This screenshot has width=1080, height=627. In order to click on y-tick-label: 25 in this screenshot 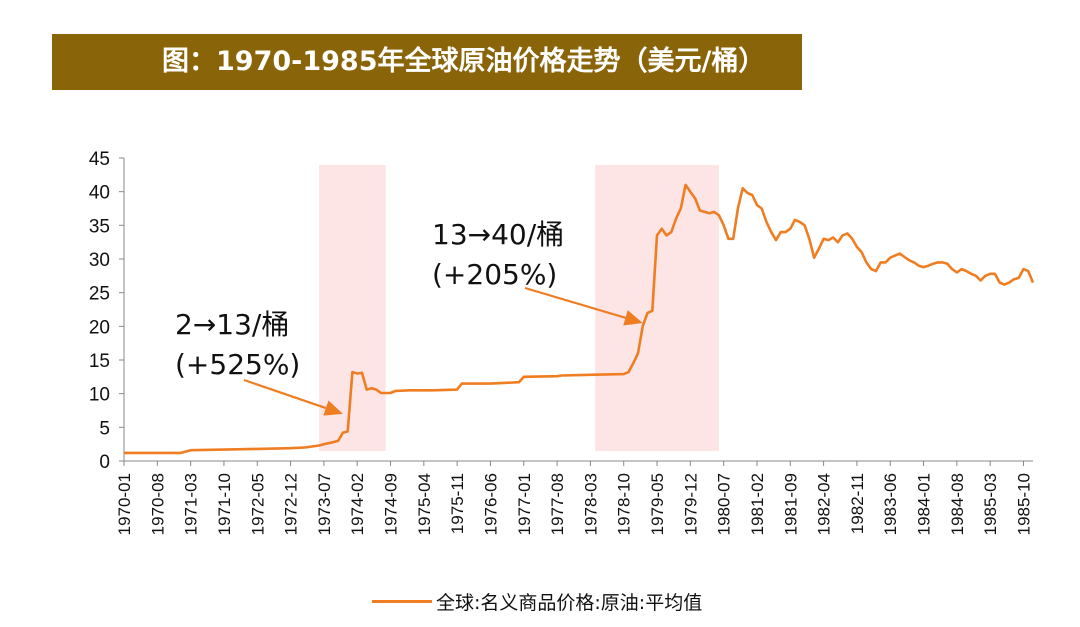, I will do `click(99, 294)`.